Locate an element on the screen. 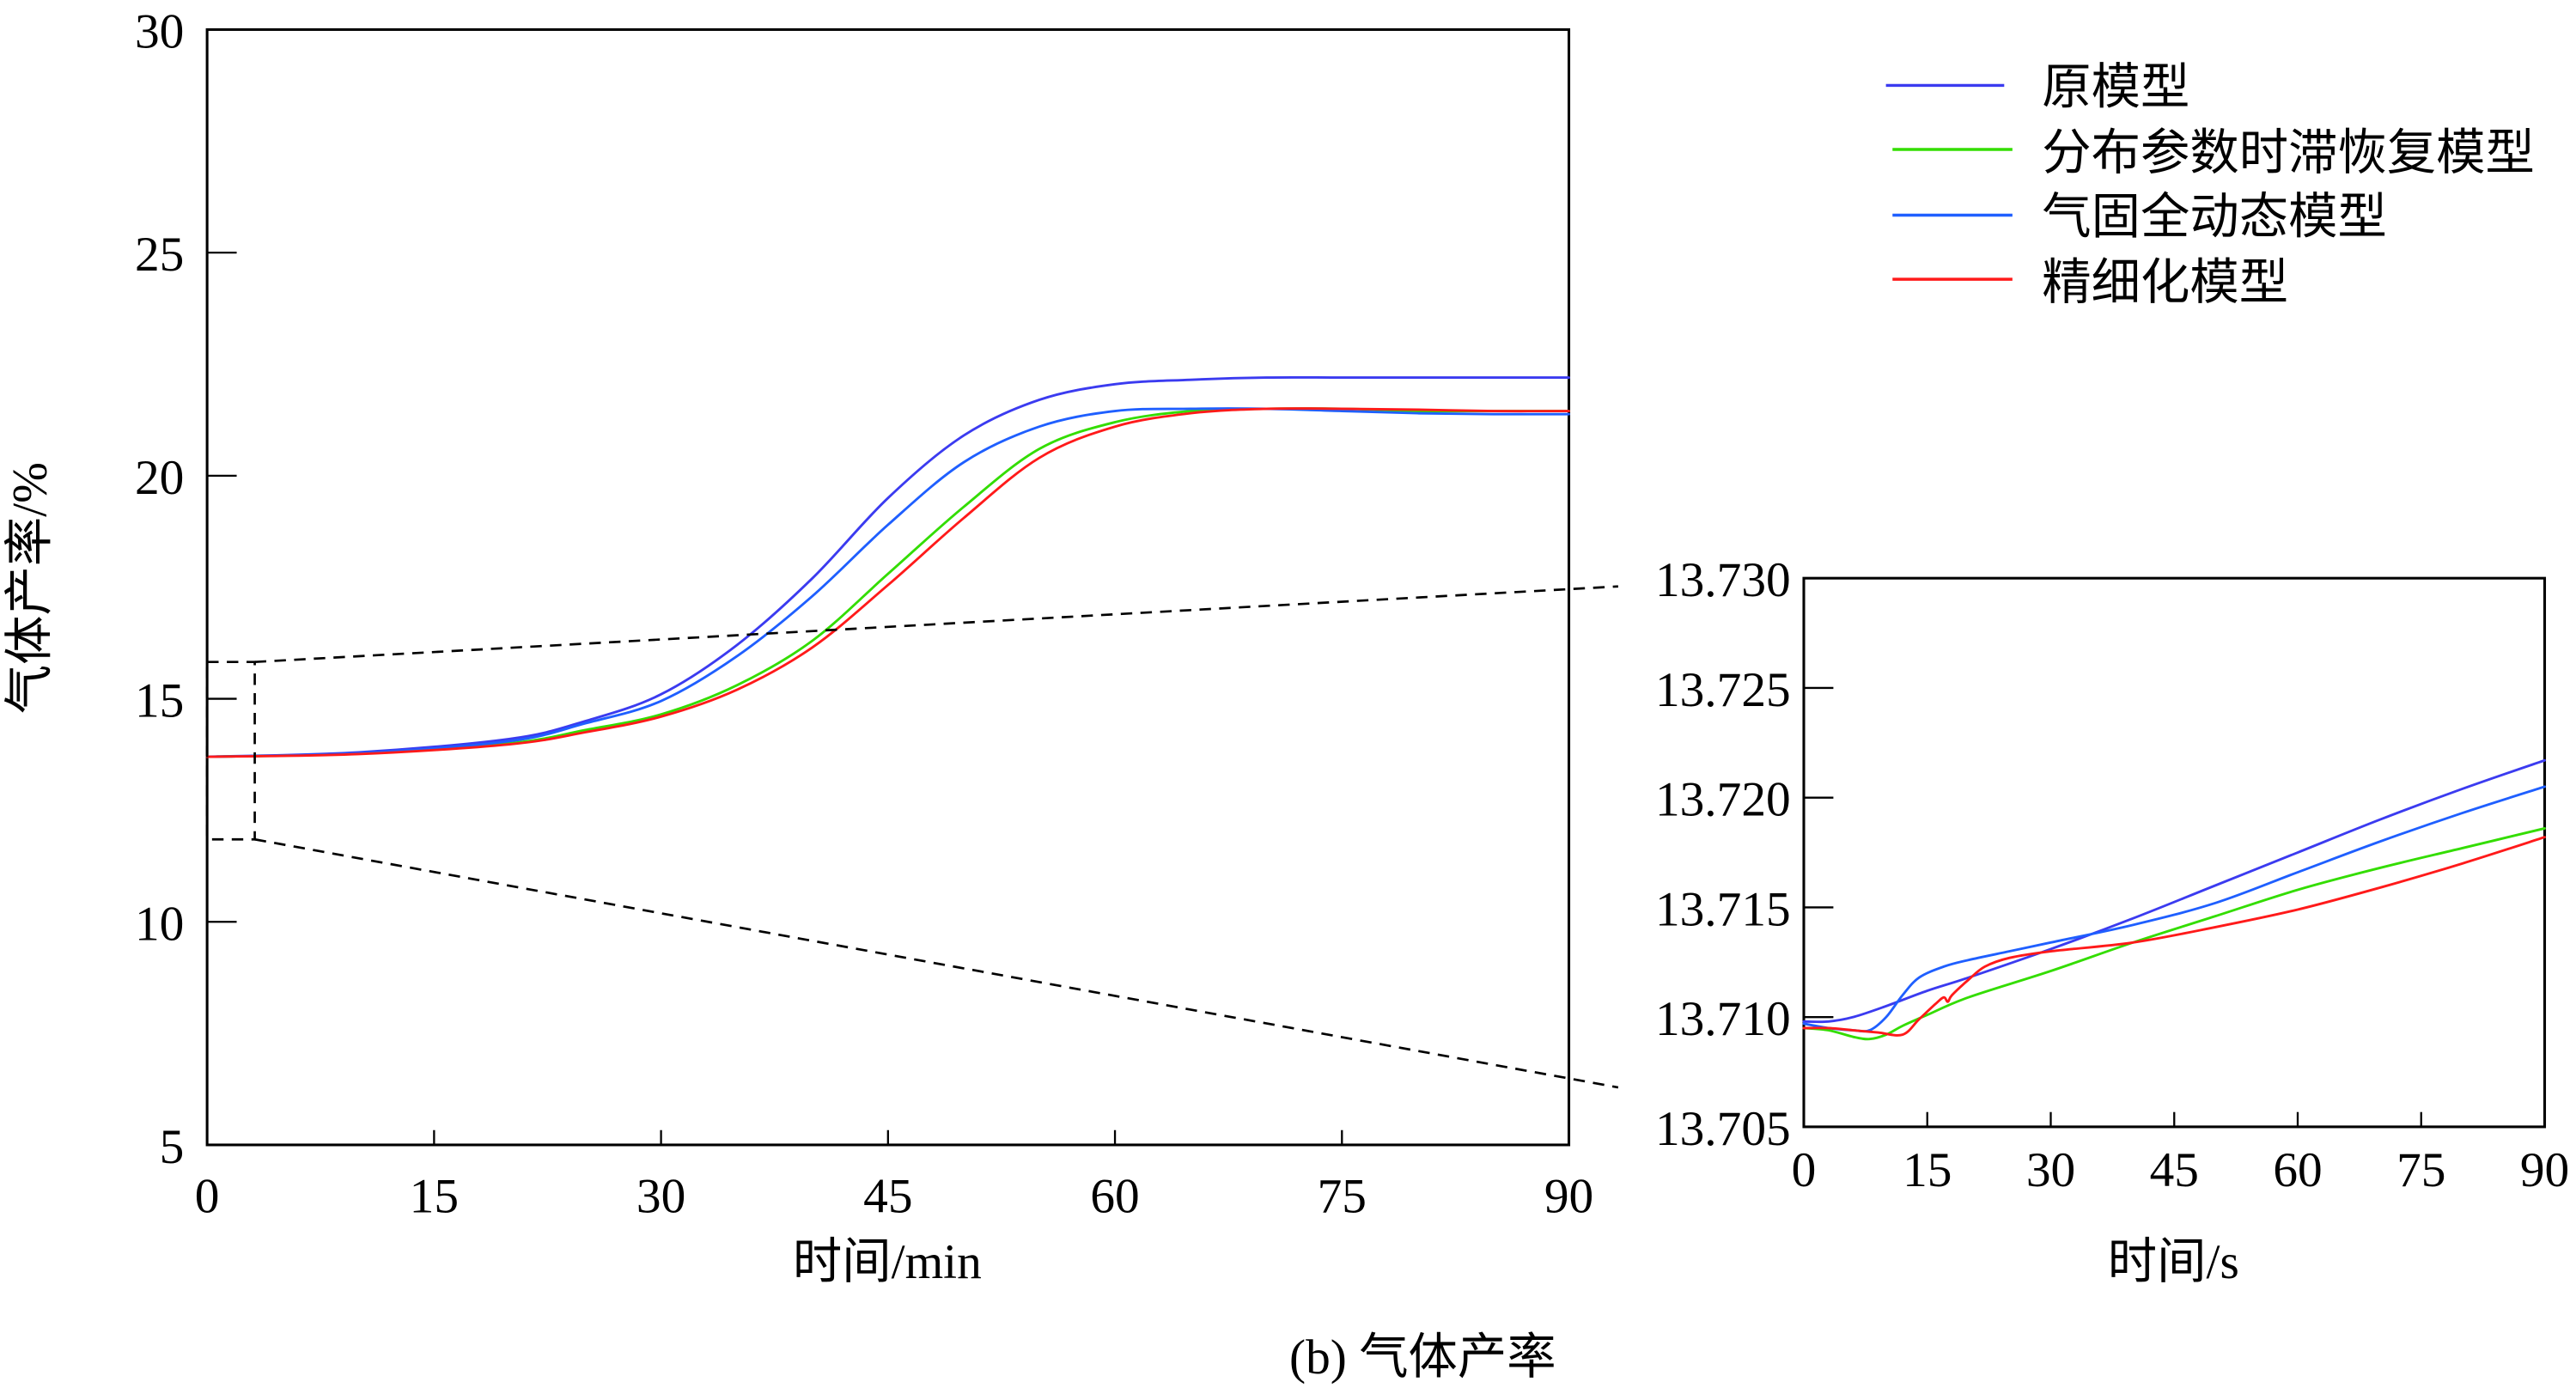 This screenshot has height=1388, width=2576. zoom-box is located at coordinates (230, 751).